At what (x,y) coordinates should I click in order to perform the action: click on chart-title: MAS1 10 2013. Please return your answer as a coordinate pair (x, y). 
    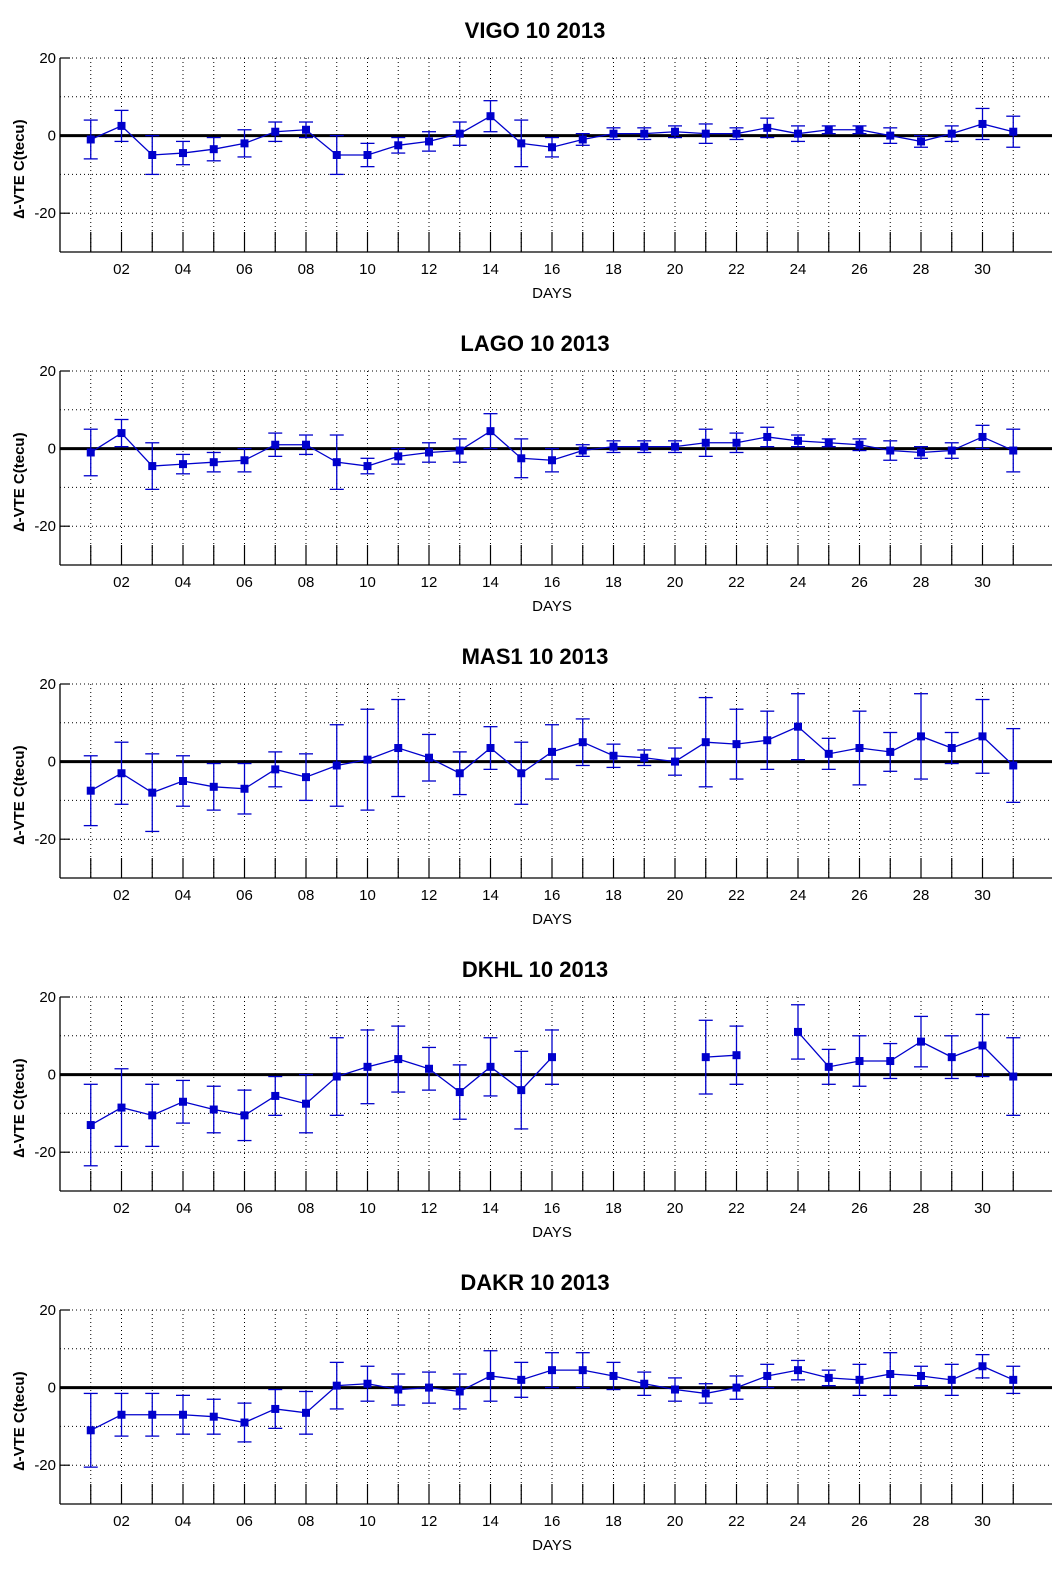
    Looking at the image, I should click on (535, 656).